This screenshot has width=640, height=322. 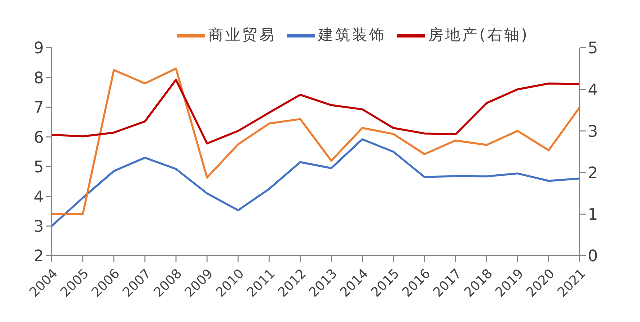 What do you see at coordinates (39, 167) in the screenshot?
I see `y-tick-label: 5` at bounding box center [39, 167].